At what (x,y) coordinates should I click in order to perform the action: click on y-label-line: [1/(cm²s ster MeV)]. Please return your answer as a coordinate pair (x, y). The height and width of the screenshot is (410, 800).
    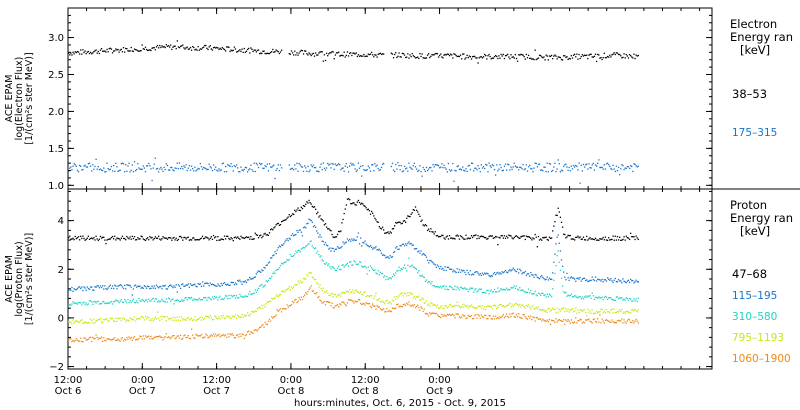
    Looking at the image, I should click on (29, 98).